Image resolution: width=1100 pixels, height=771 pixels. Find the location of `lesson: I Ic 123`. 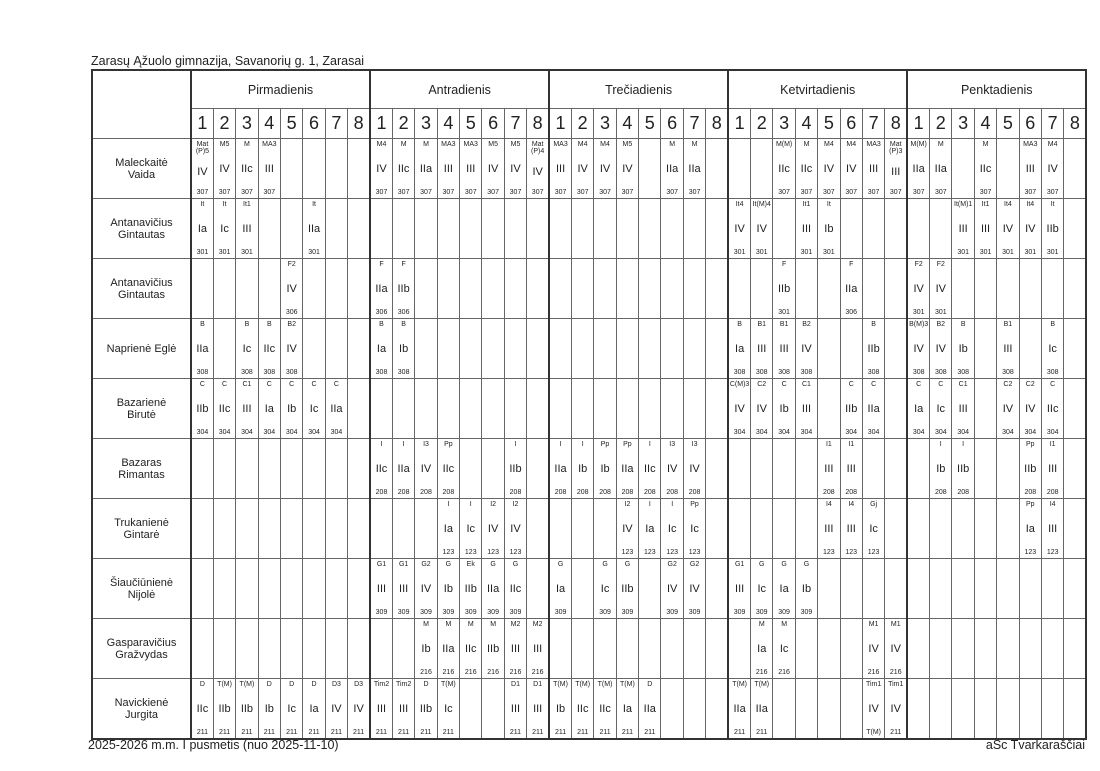

lesson: I Ic 123 is located at coordinates (672, 529).